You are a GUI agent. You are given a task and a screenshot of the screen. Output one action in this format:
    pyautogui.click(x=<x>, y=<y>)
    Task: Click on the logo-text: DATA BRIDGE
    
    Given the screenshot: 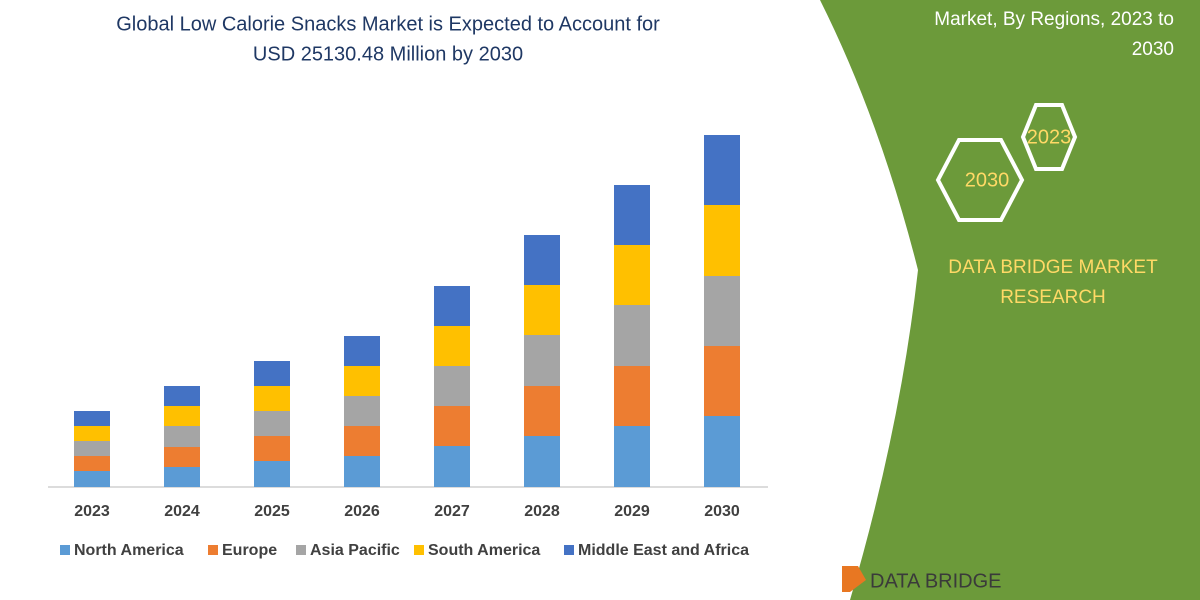 What is the action you would take?
    pyautogui.click(x=936, y=581)
    